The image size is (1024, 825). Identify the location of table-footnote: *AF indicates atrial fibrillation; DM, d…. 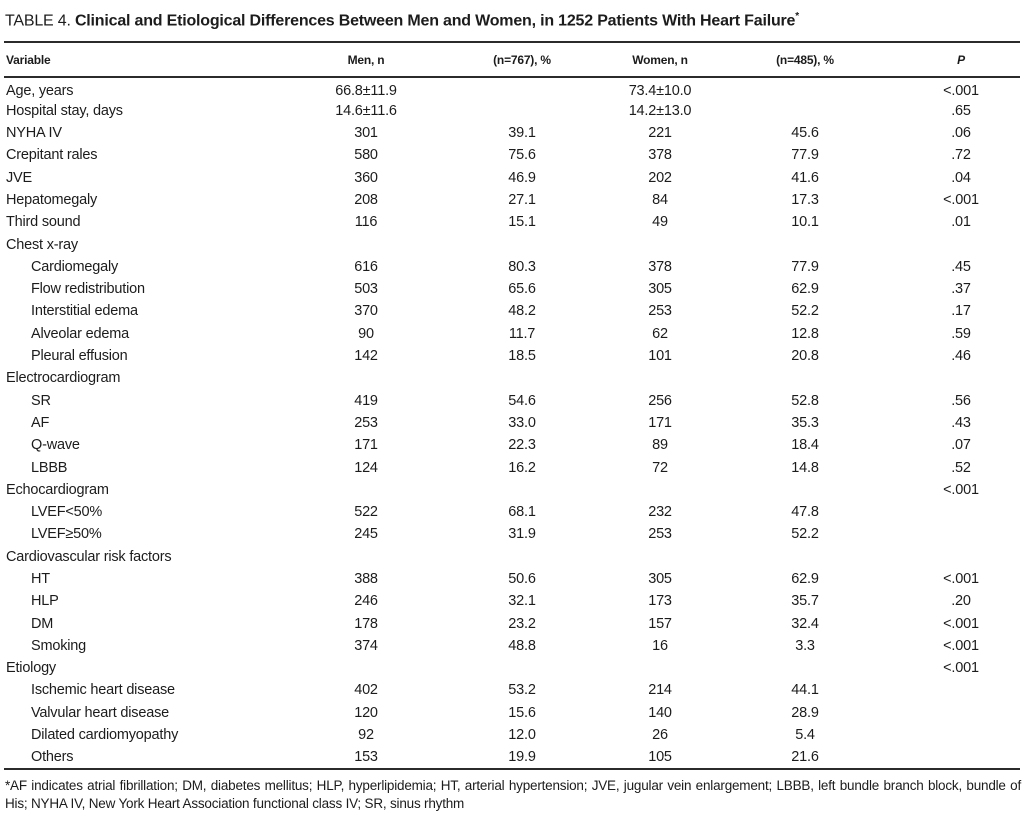
(513, 794).